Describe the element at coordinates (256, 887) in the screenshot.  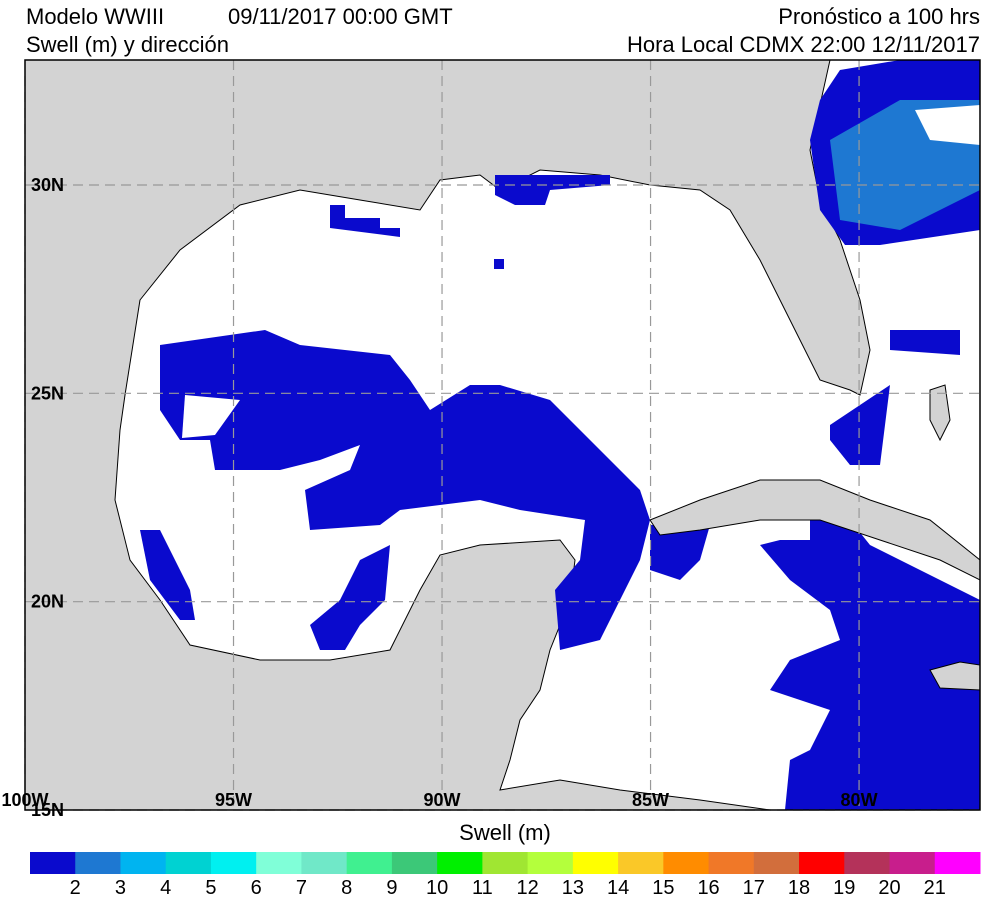
I see `colorbar-label: 6` at that location.